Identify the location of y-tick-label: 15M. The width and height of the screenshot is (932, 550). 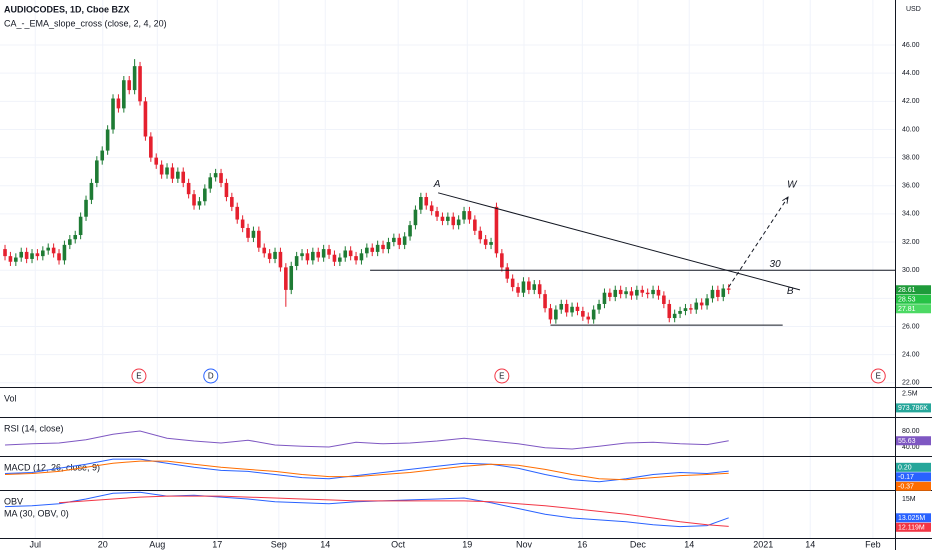
(909, 499).